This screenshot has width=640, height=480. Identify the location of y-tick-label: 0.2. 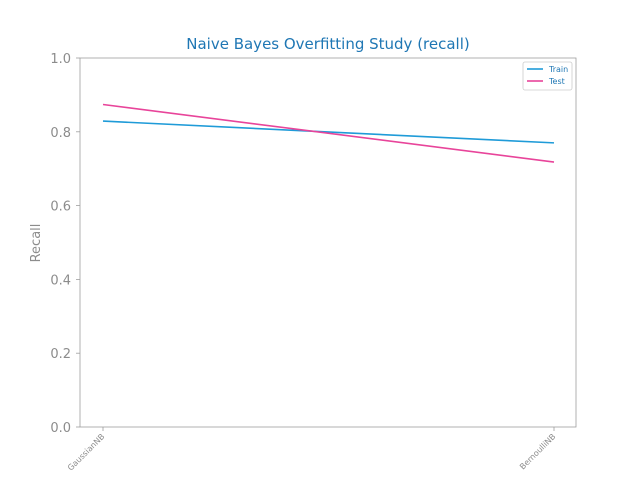
(60, 354).